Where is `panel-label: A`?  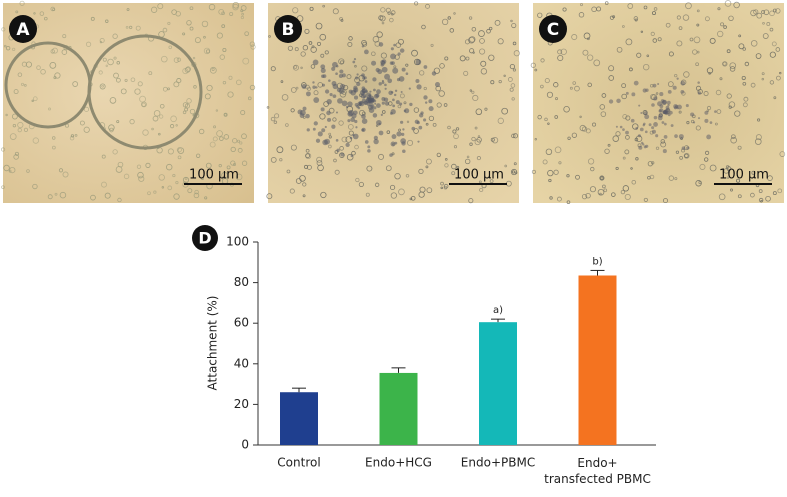
panel-label: A is located at coordinates (23, 30).